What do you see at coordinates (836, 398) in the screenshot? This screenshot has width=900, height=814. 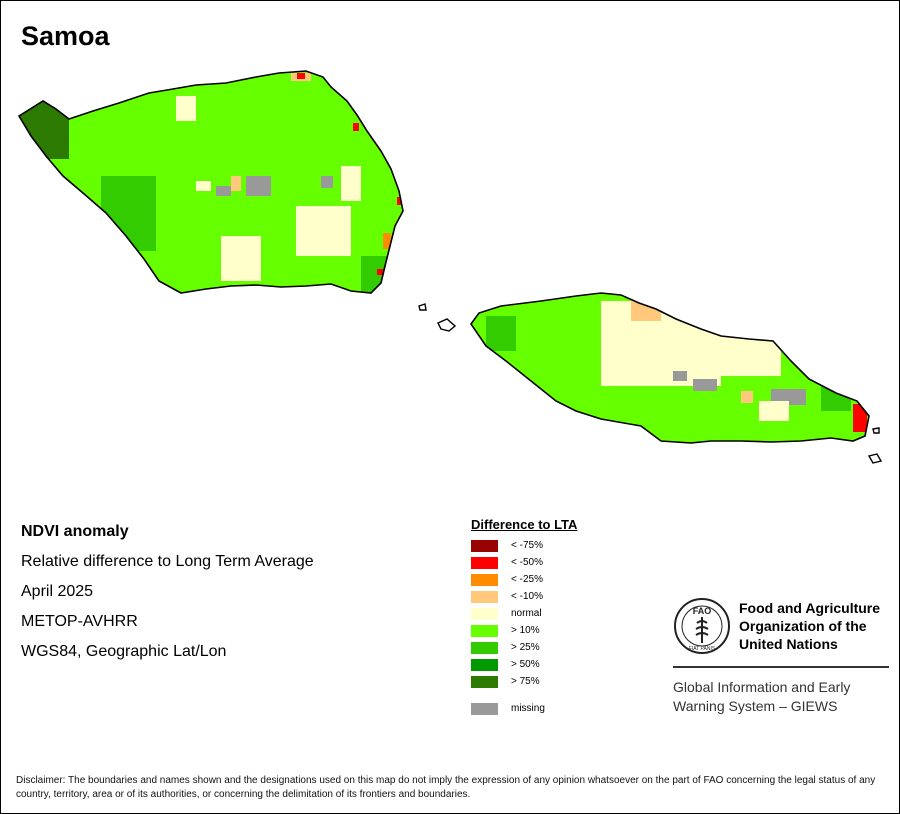 I see `upolu-east-patch` at bounding box center [836, 398].